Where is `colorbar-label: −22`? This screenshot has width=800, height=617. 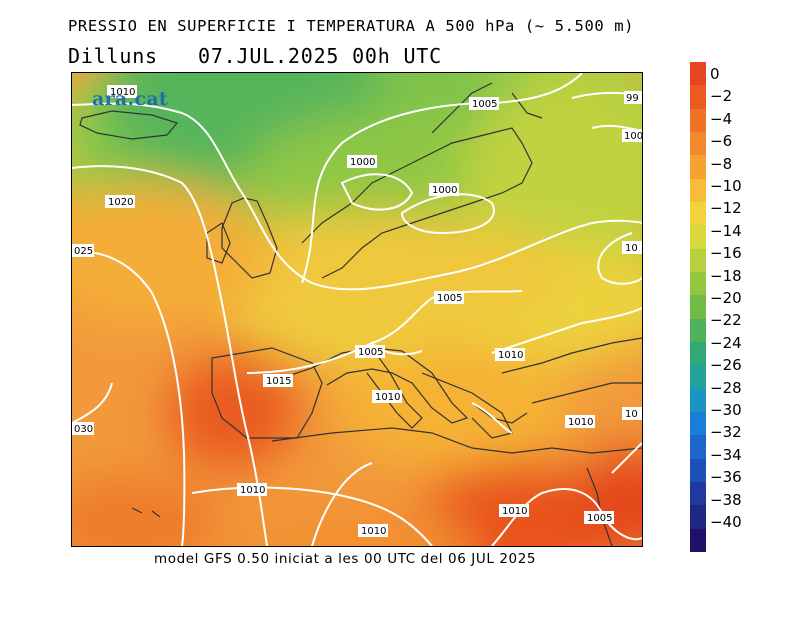
colorbar-label: −22 is located at coordinates (726, 320).